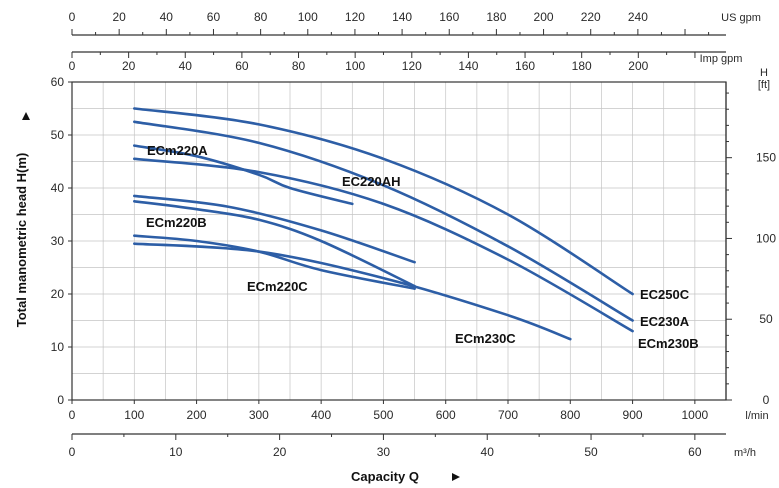  What do you see at coordinates (259, 415) in the screenshot?
I see `x-tick-label: 300` at bounding box center [259, 415].